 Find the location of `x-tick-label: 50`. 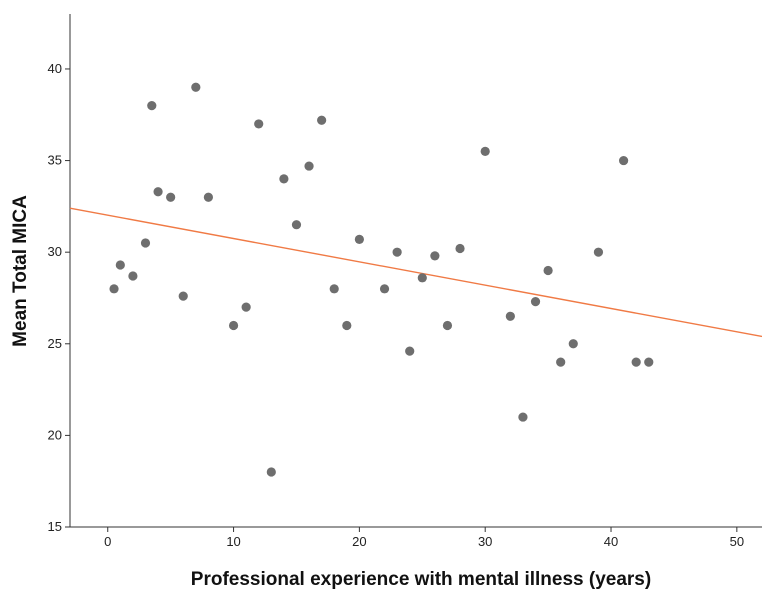

x-tick-label: 50 is located at coordinates (737, 541).